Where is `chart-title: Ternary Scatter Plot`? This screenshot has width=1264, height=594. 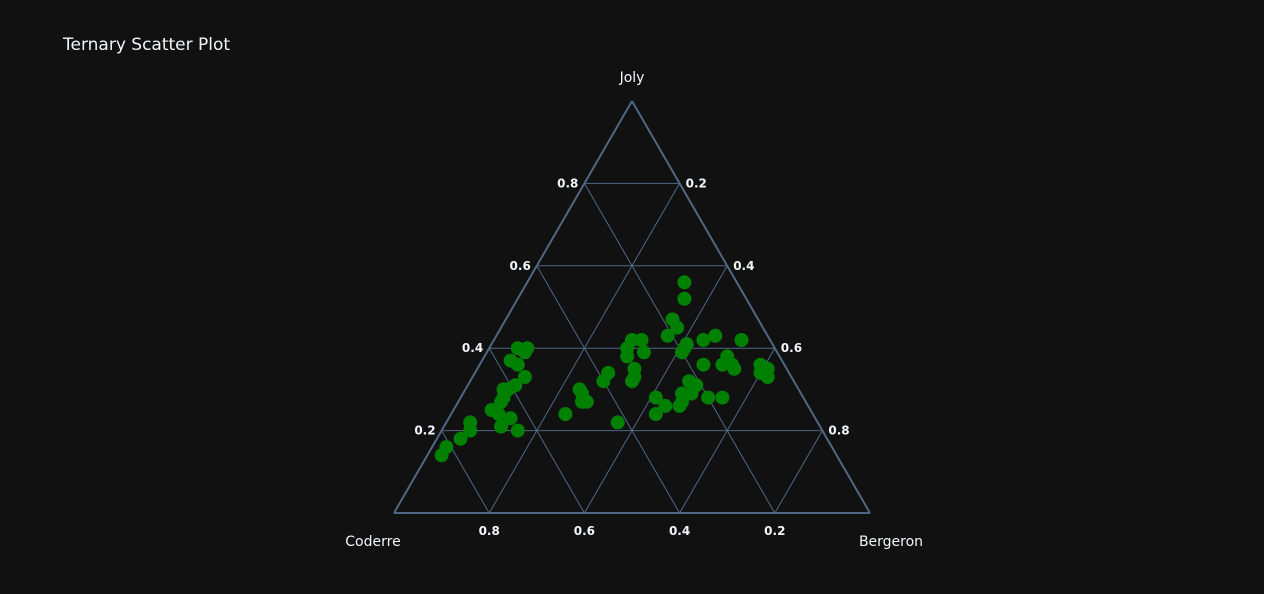
chart-title: Ternary Scatter Plot is located at coordinates (146, 45).